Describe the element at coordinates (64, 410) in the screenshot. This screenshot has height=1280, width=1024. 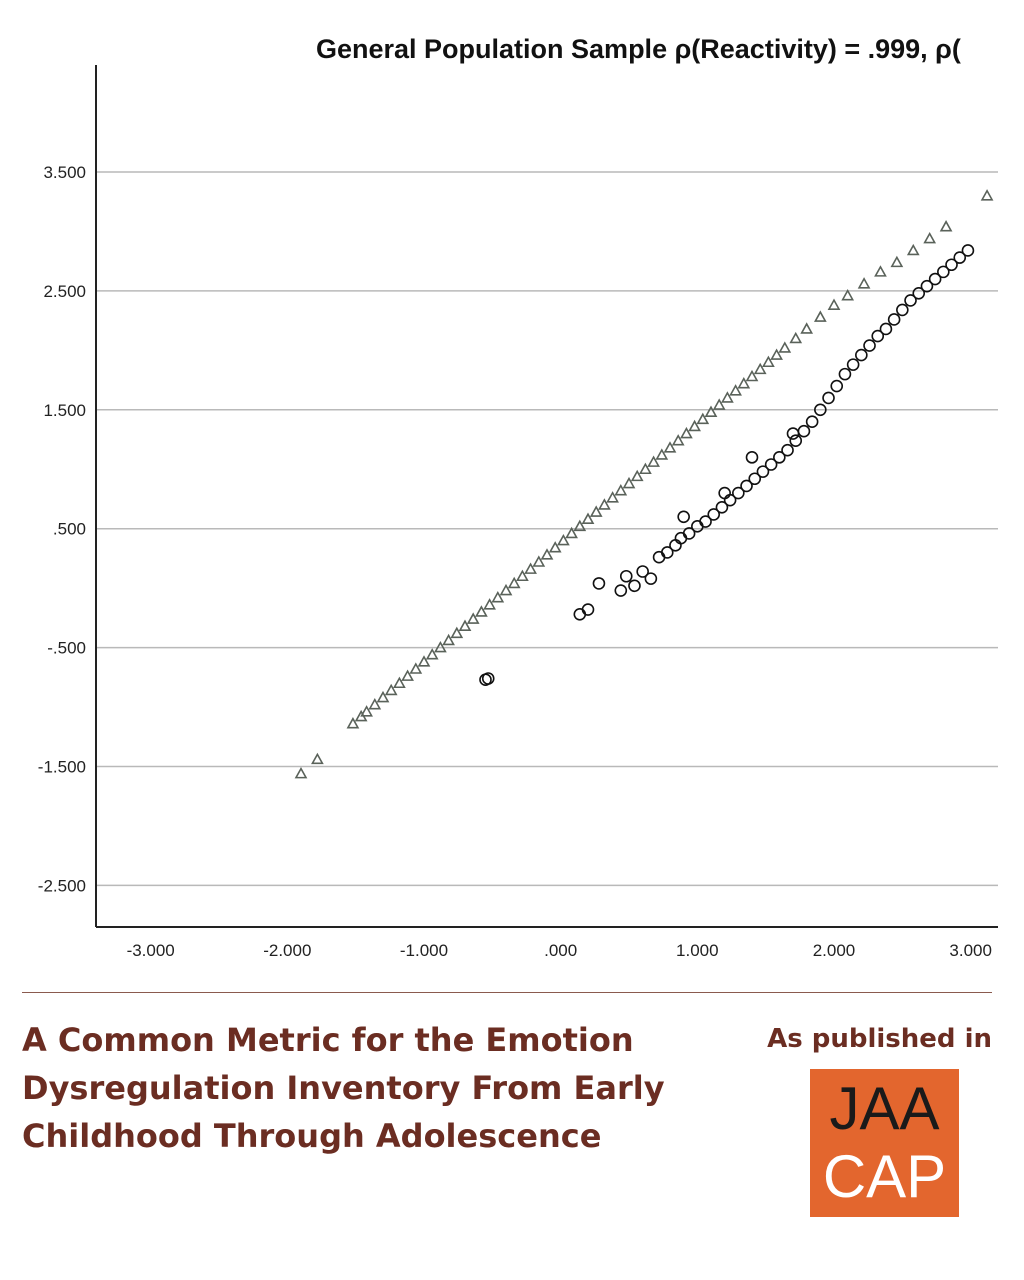
I see `y-tick-label: 1.500` at that location.